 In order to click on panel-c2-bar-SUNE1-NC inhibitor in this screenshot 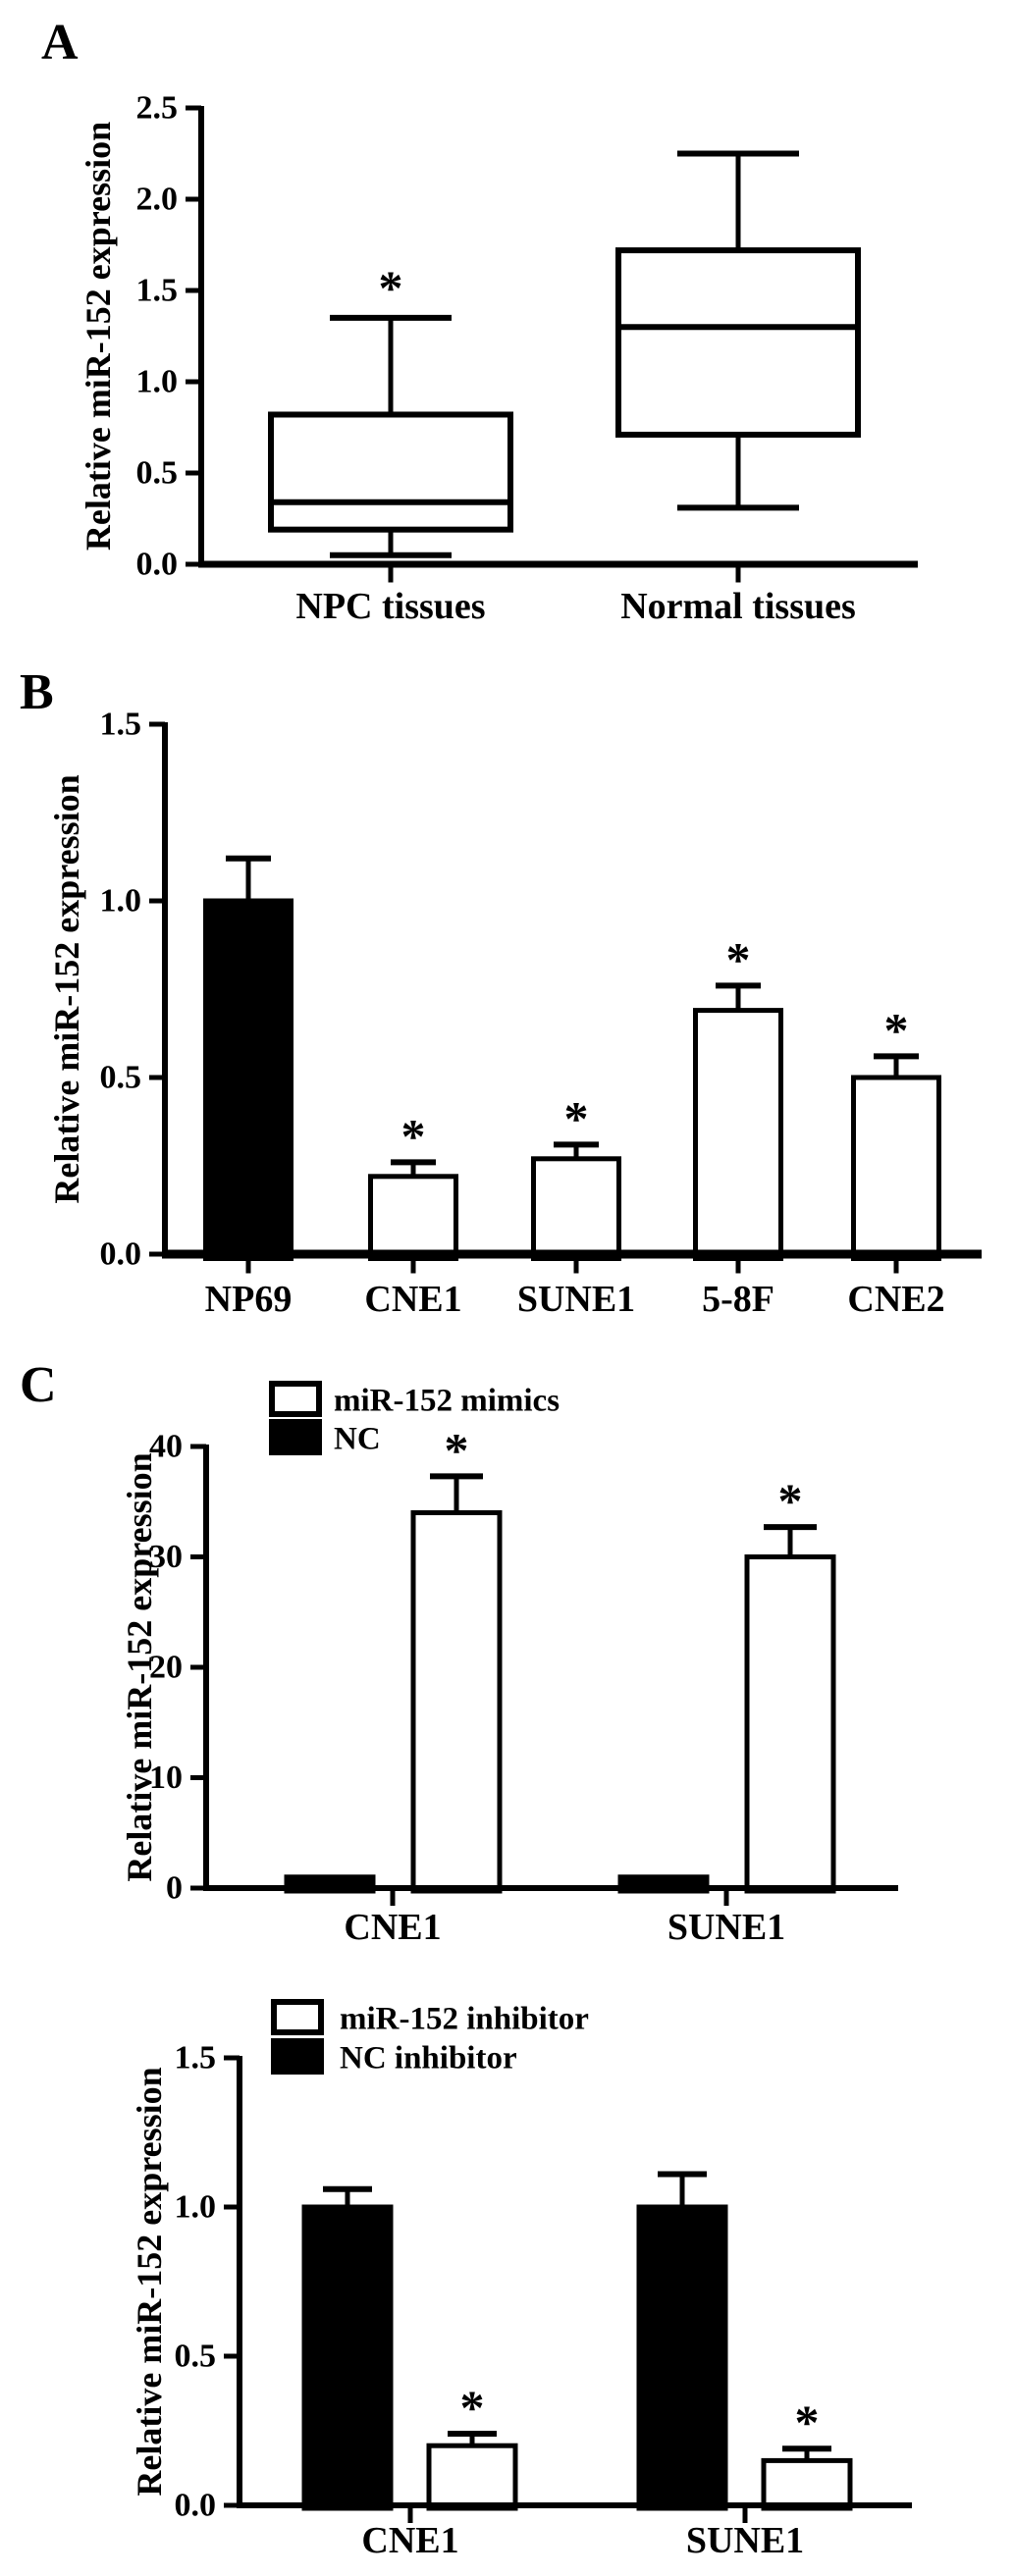, I will do `click(682, 2357)`.